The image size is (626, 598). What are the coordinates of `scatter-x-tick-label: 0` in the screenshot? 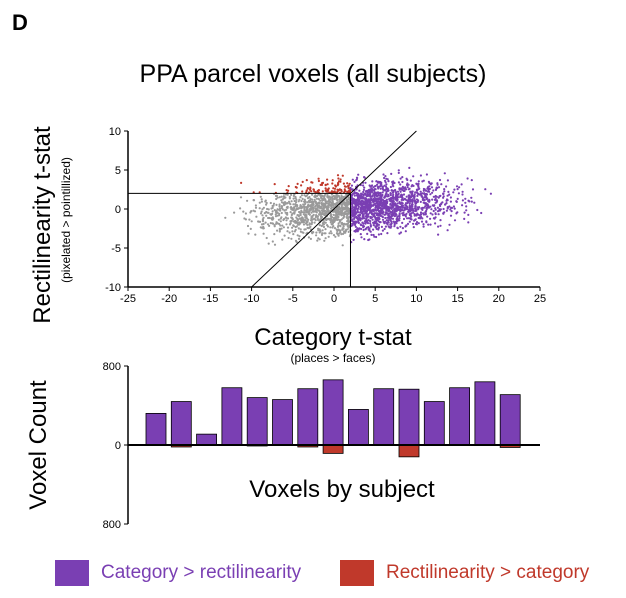 It's located at (334, 299).